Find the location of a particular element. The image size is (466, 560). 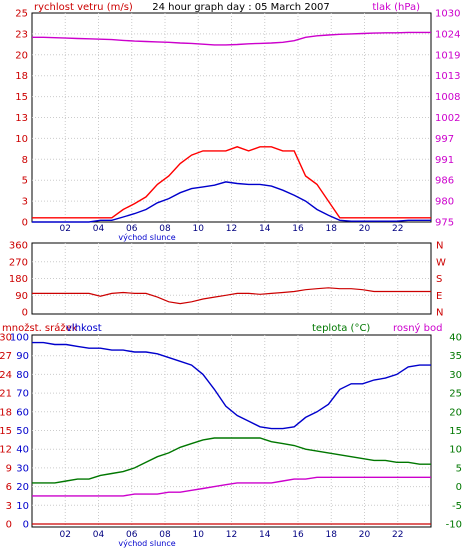

rain-tick-label: 27 is located at coordinates (6, 356).